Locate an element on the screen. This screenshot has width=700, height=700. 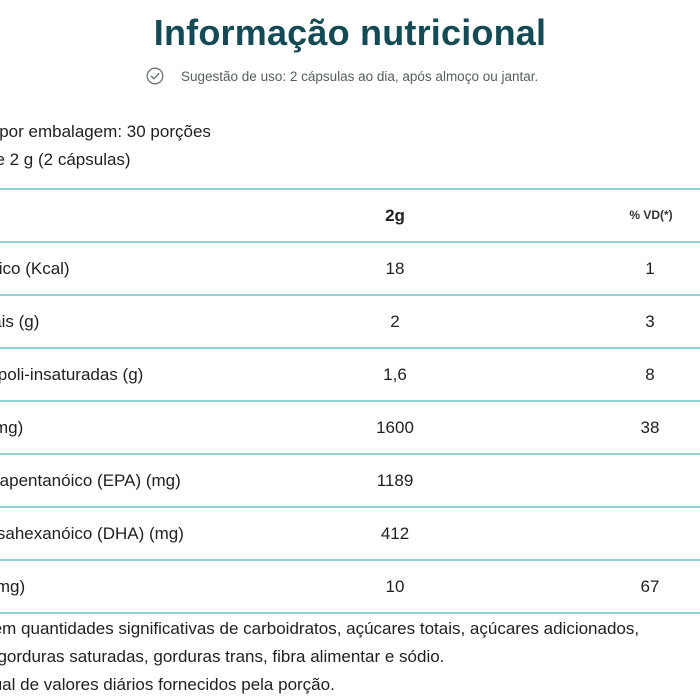
table-header-row: 2g % VD(*) is located at coordinates (350, 214).